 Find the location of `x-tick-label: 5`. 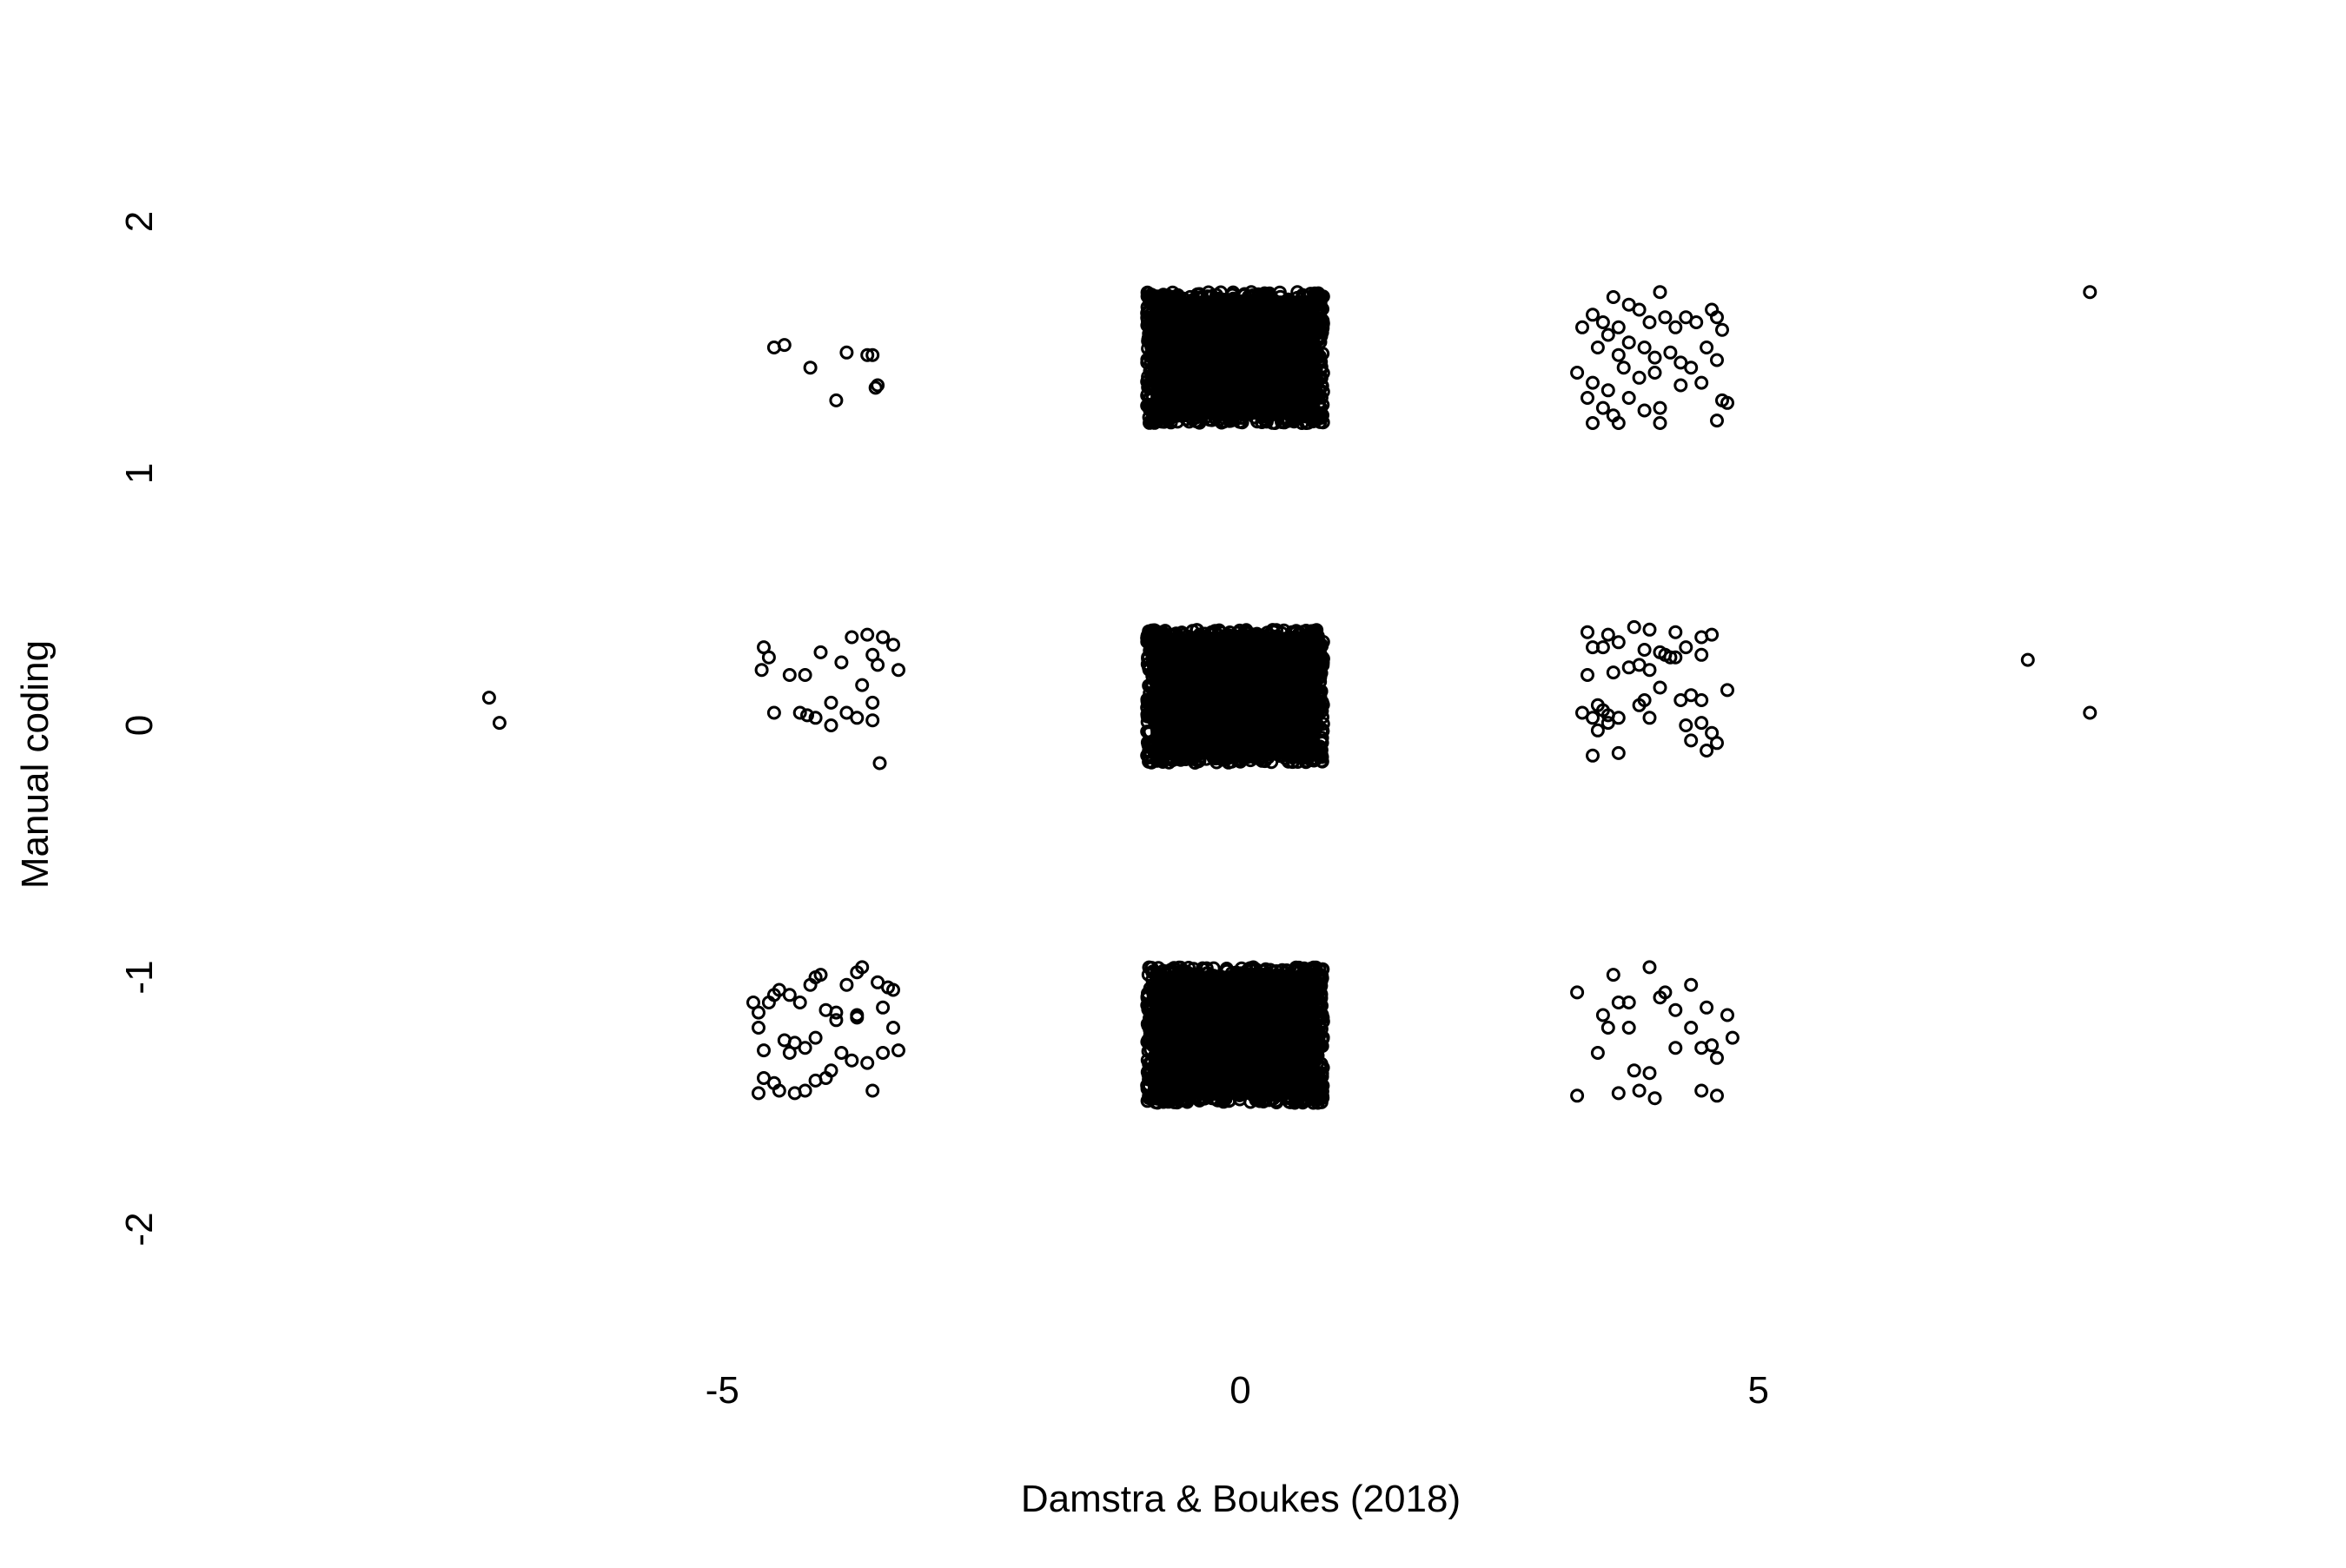

x-tick-label: 5 is located at coordinates (1758, 1390).